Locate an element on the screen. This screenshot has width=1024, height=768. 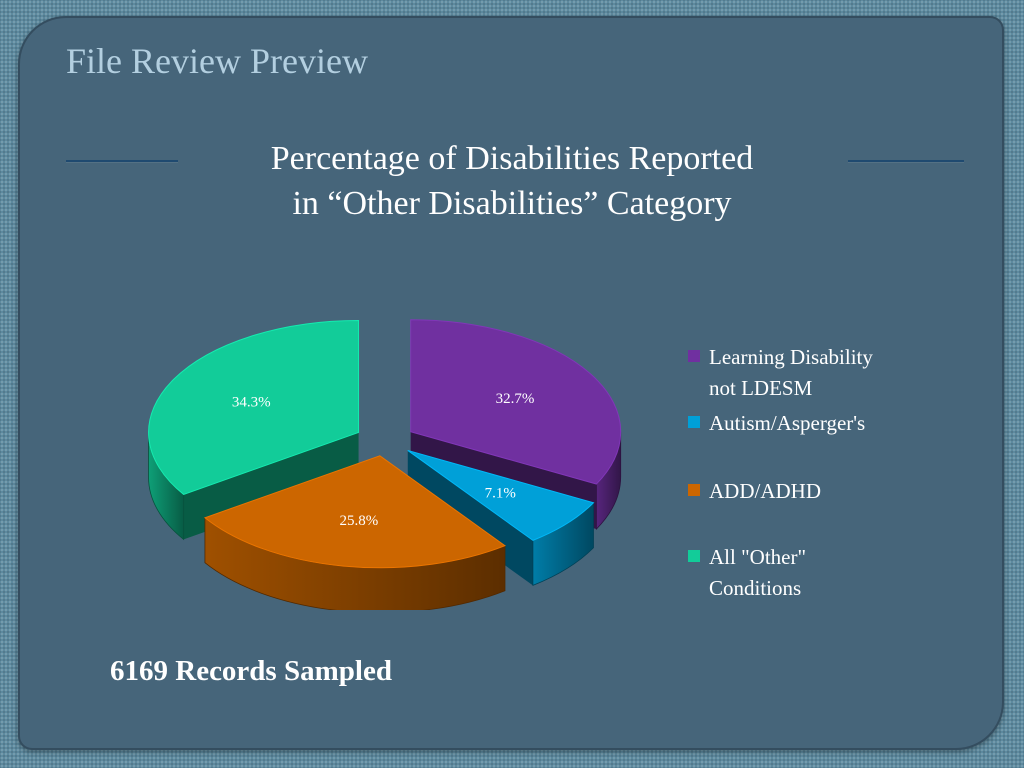
chart-title-line-2: in “Other Disabilities” Category is located at coordinates (512, 203).